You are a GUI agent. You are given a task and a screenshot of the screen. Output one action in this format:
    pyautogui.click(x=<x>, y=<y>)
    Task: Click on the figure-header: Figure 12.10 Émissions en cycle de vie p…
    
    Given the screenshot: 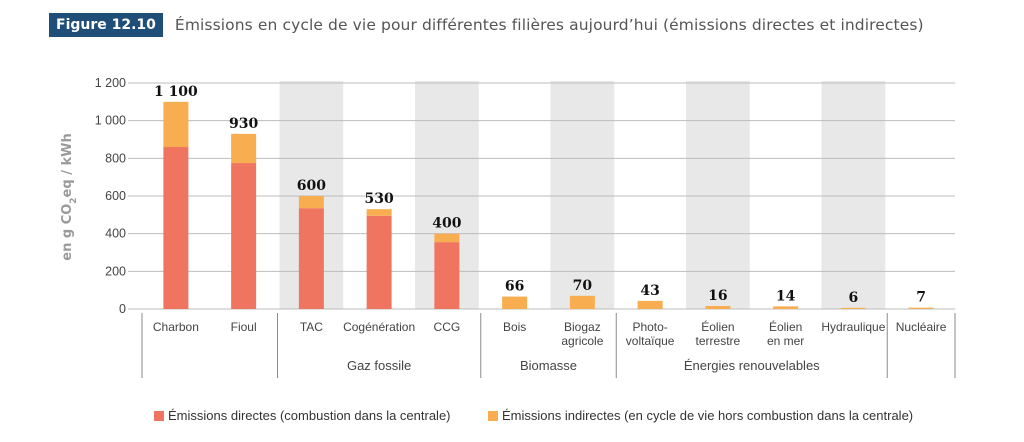 What is the action you would take?
    pyautogui.click(x=486, y=25)
    